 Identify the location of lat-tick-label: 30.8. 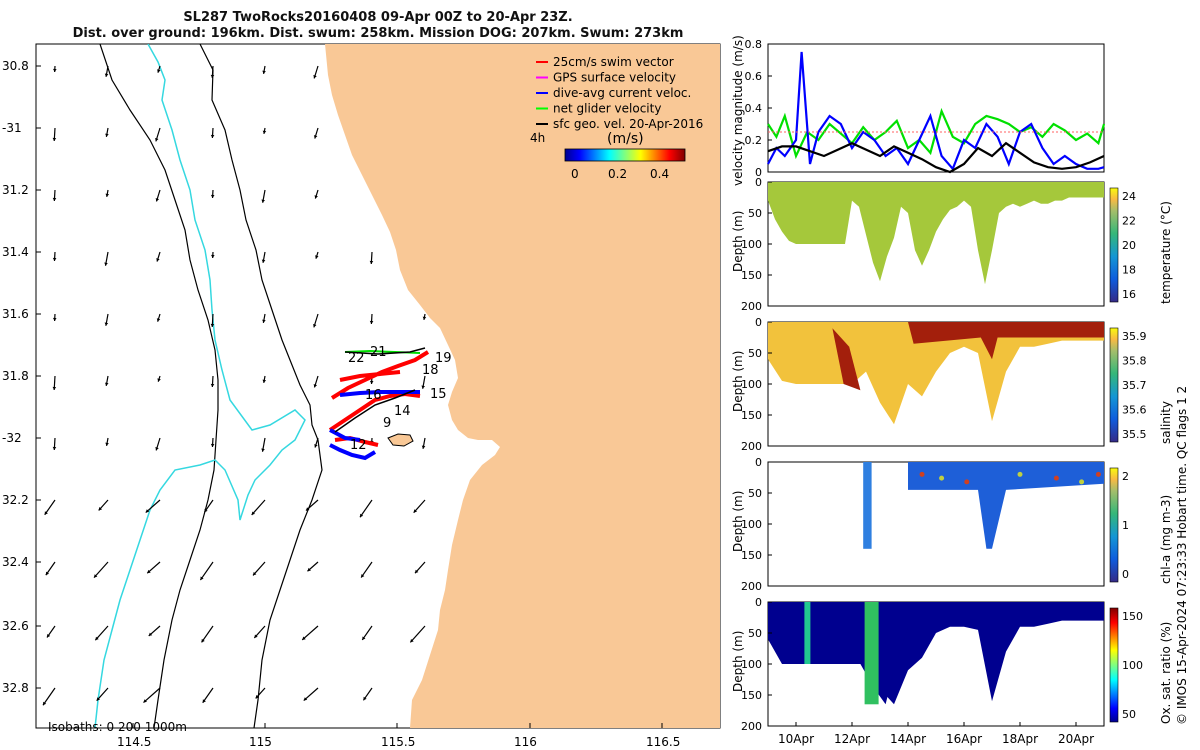
(15, 66).